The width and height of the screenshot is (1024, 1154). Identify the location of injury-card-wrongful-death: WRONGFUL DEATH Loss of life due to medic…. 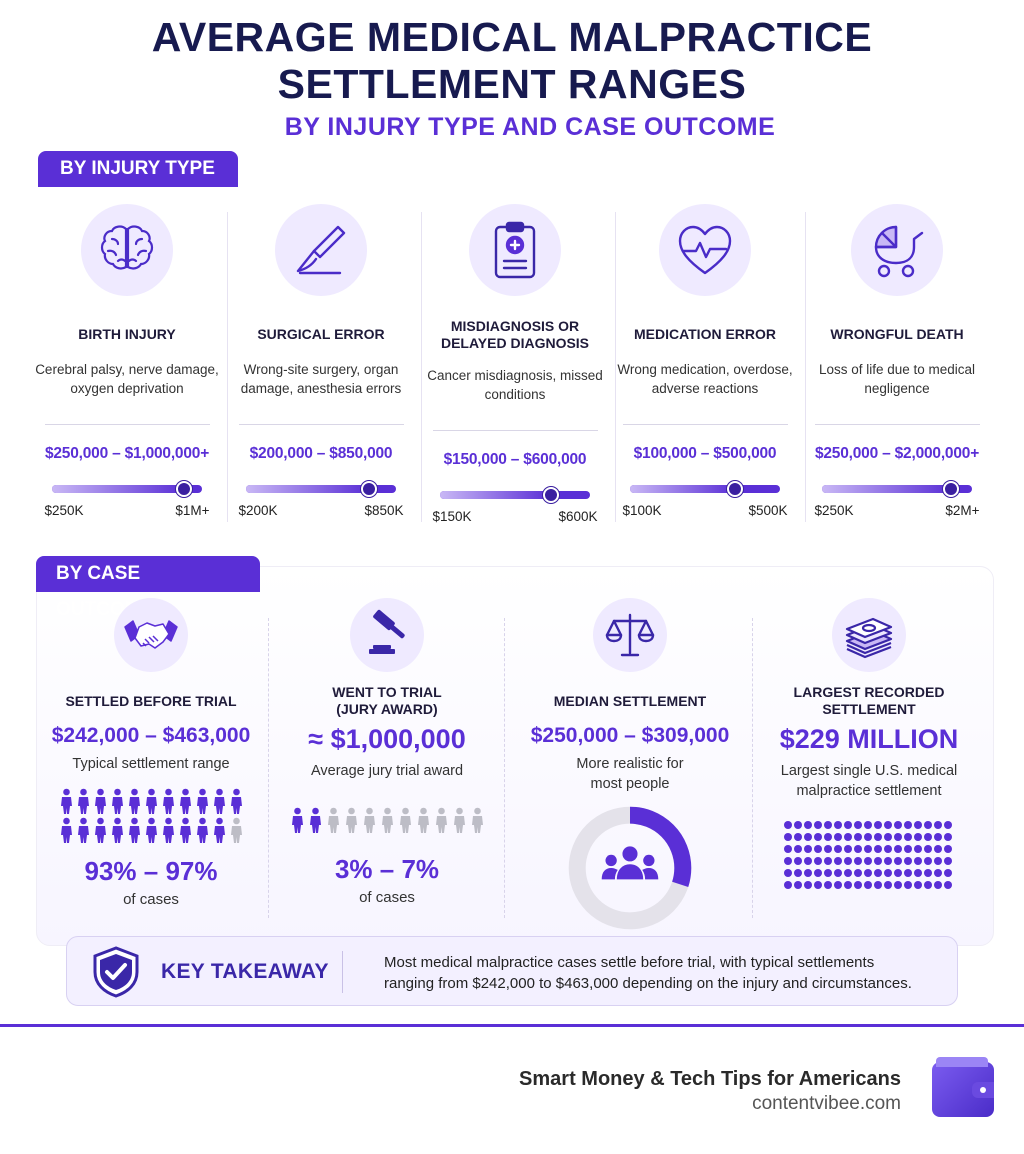
(897, 365).